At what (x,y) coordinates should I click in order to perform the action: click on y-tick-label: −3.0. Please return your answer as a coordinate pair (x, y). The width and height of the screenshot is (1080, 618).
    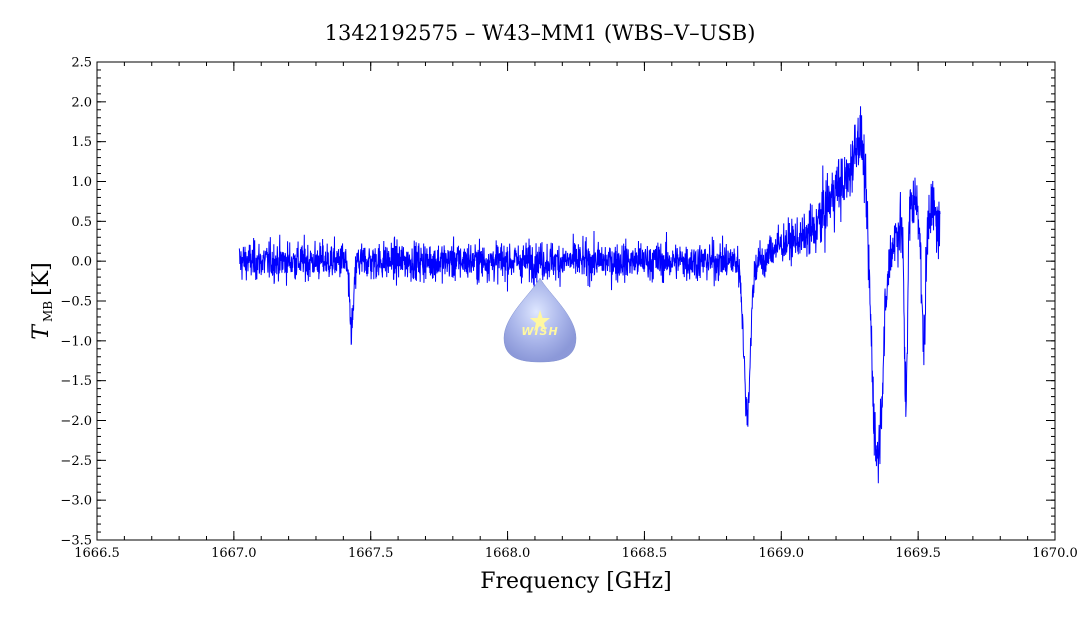
    Looking at the image, I should click on (76, 501).